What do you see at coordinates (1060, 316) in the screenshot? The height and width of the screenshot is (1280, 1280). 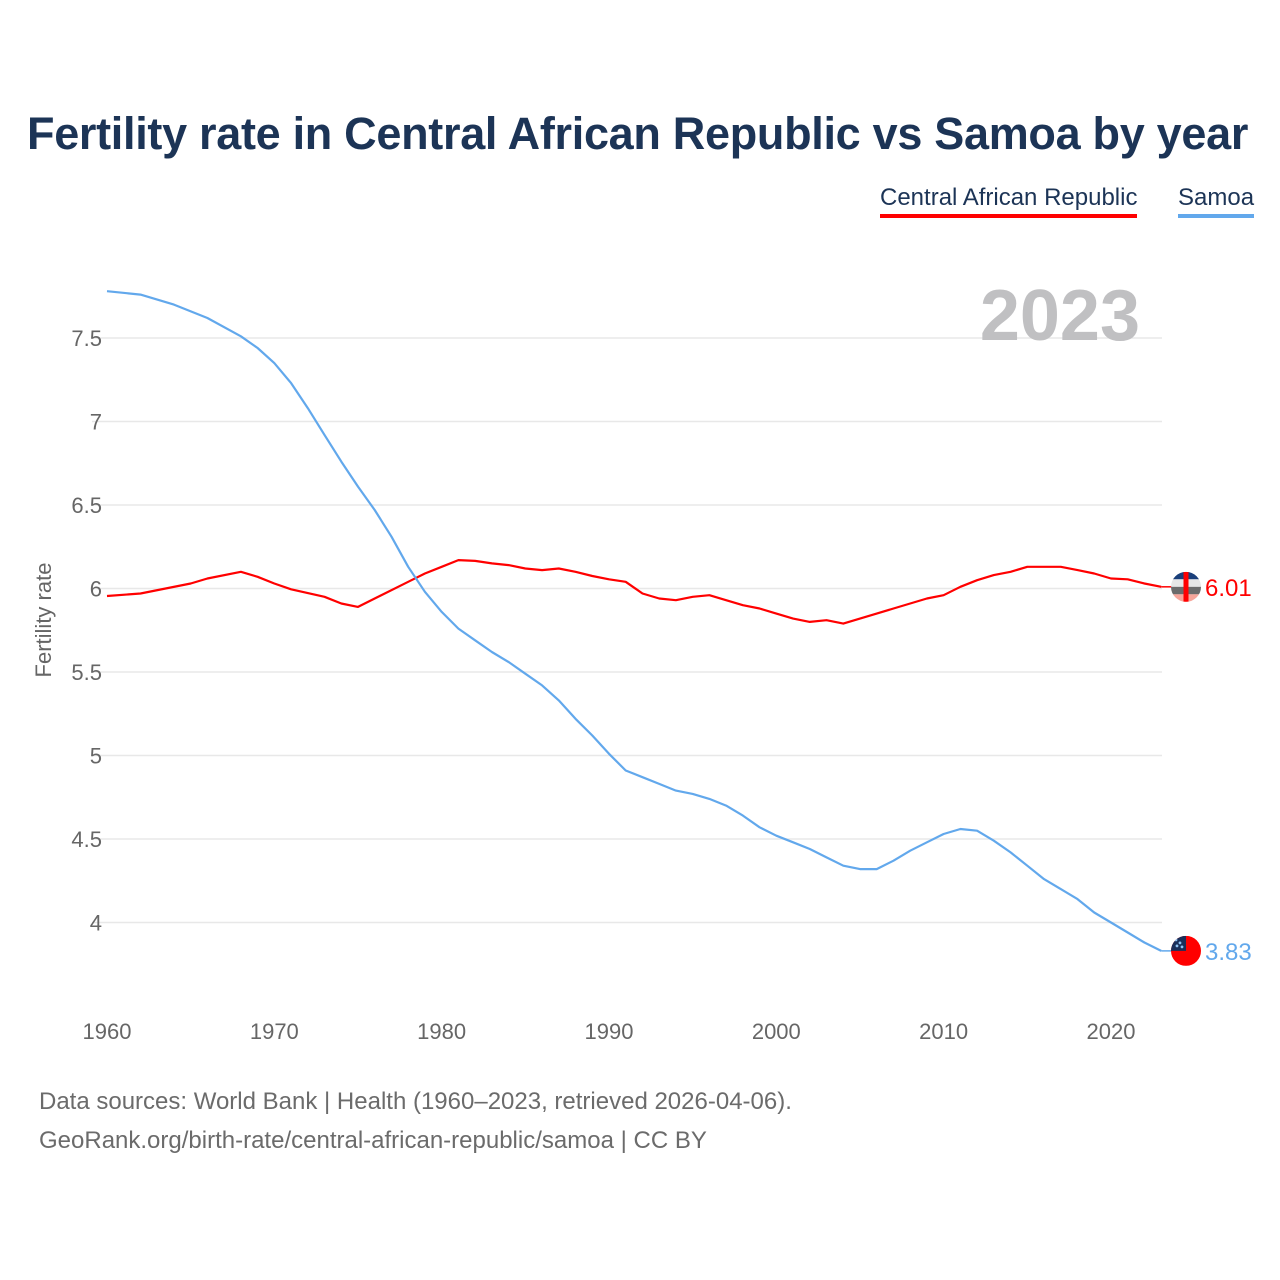 I see `current-year-label: 2023` at bounding box center [1060, 316].